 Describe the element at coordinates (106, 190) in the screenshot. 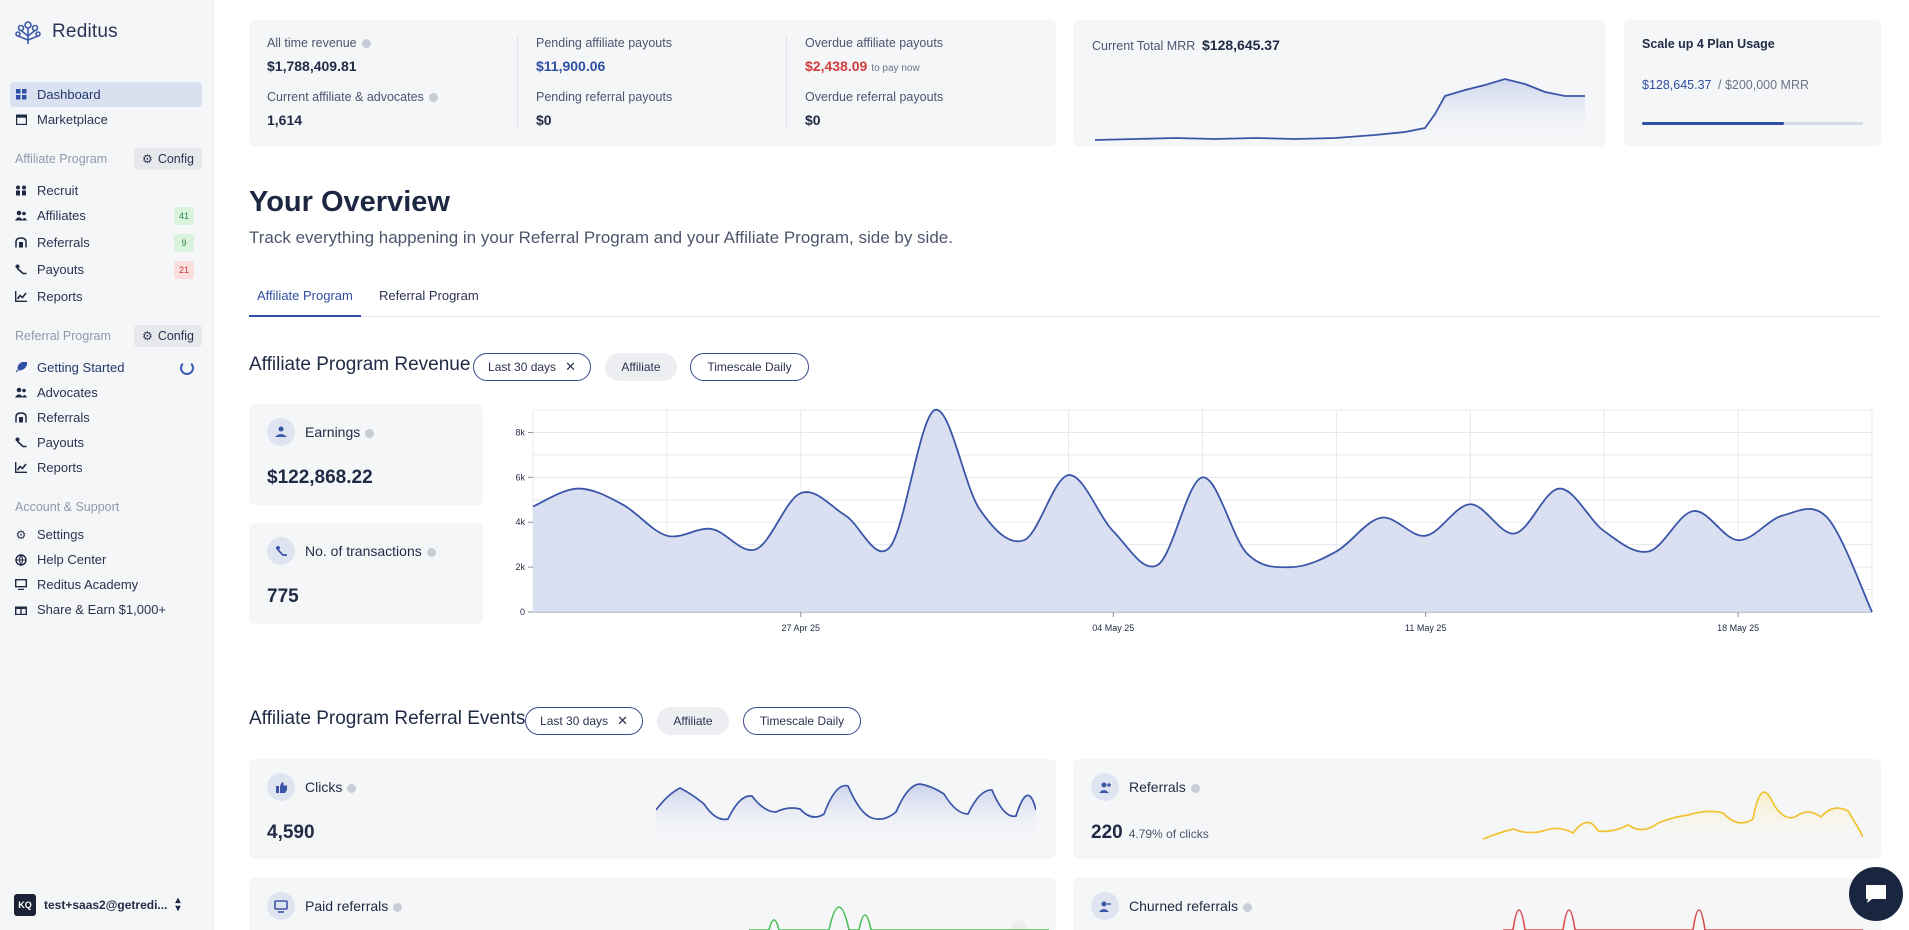

I see `sidebar-item-recruit: Recruit` at that location.